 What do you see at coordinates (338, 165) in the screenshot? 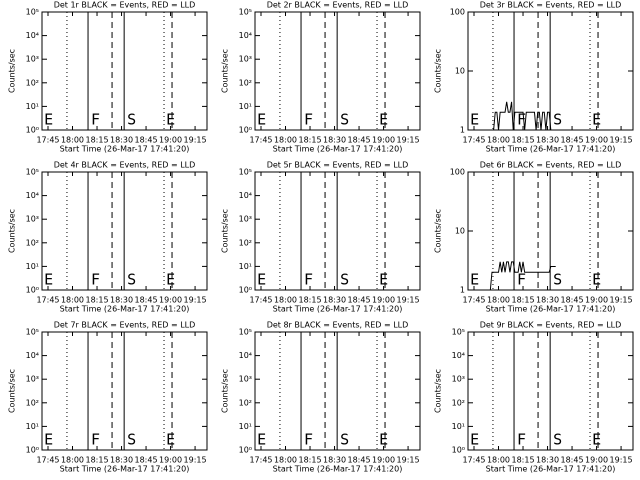
I see `chart-title: Det 5r BLACK = Events, RED = LLD` at bounding box center [338, 165].